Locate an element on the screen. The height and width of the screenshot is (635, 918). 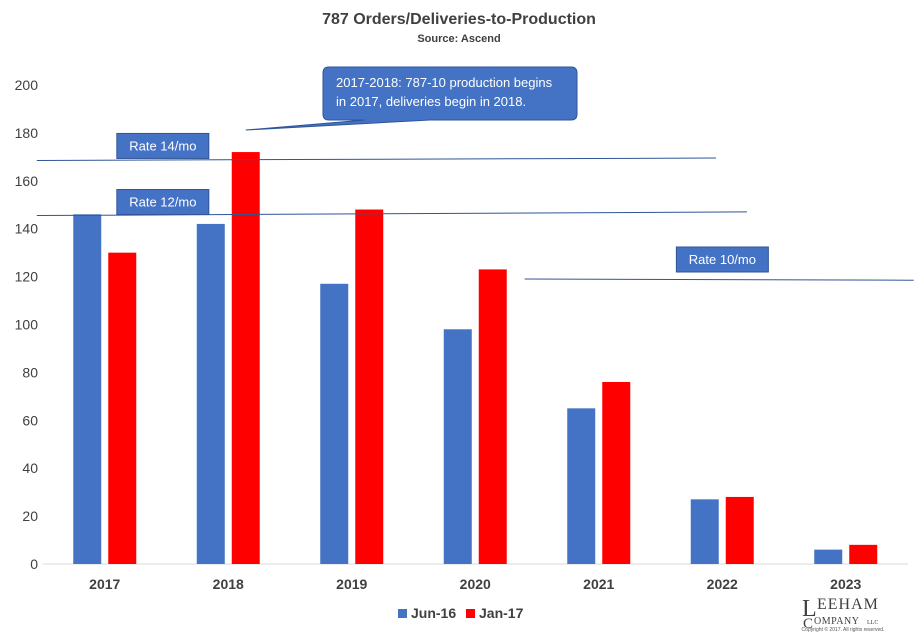
y-axis: 0 20 40 60 80 100 120 140 160 180 200 is located at coordinates (27, 324).